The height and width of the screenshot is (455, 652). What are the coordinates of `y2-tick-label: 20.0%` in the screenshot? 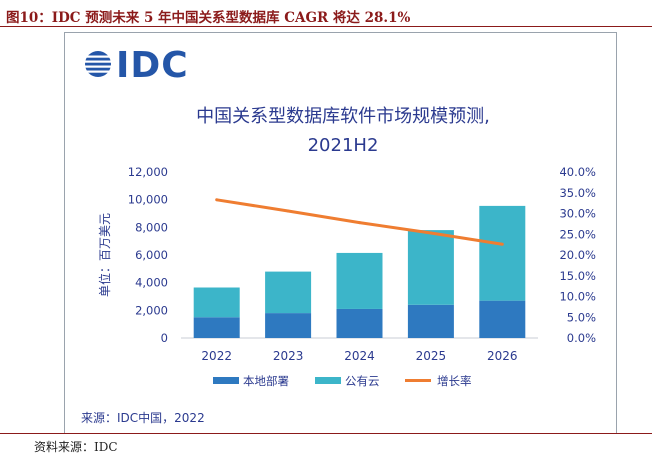 It's located at (577, 255).